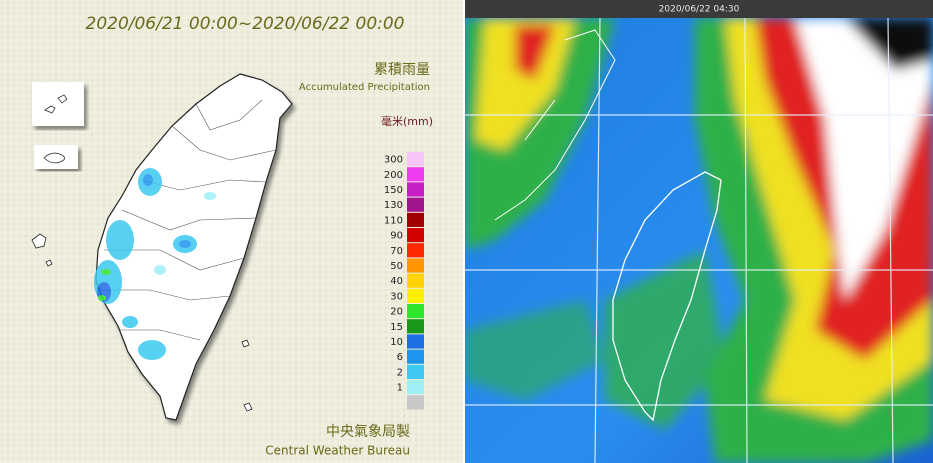  What do you see at coordinates (396, 342) in the screenshot?
I see `legend-label: 10` at bounding box center [396, 342].